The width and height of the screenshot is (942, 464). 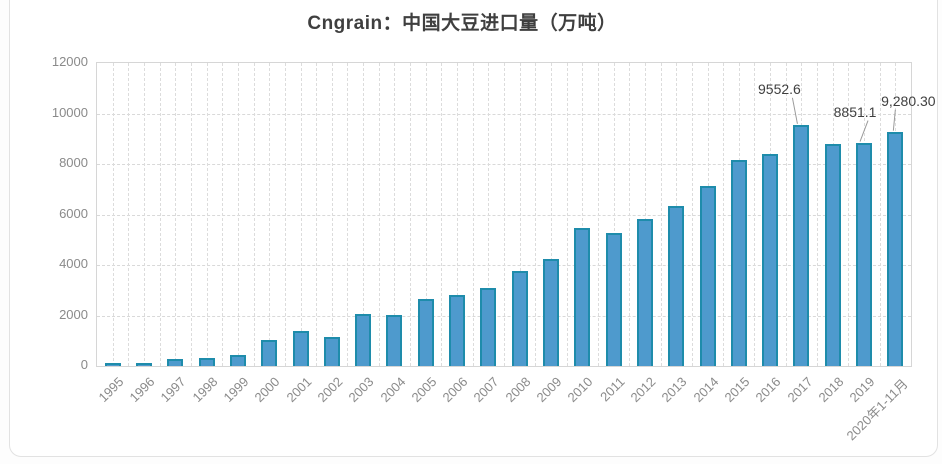 What do you see at coordinates (112, 364) in the screenshot?
I see `bar-1995` at bounding box center [112, 364].